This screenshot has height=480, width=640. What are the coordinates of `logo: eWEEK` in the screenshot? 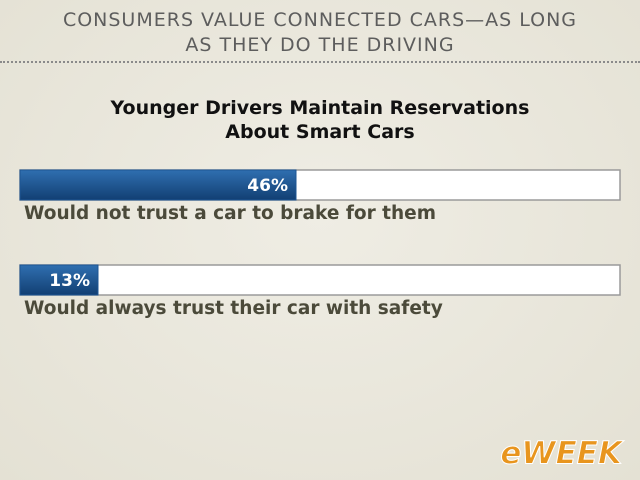 It's located at (562, 454).